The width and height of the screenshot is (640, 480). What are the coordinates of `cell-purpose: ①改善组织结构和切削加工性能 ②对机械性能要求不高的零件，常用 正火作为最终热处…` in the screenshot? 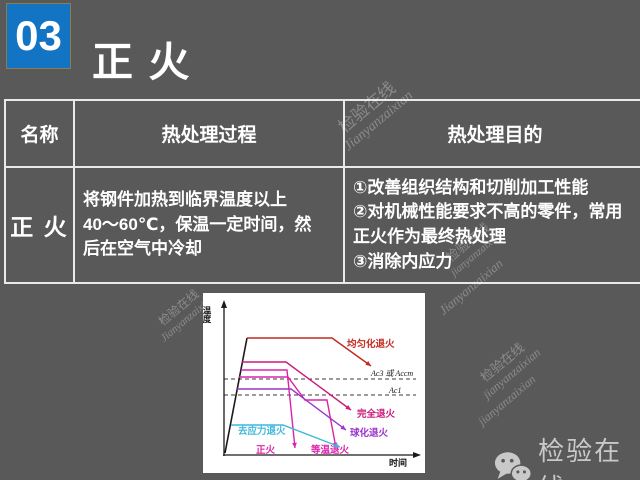 It's located at (491, 225).